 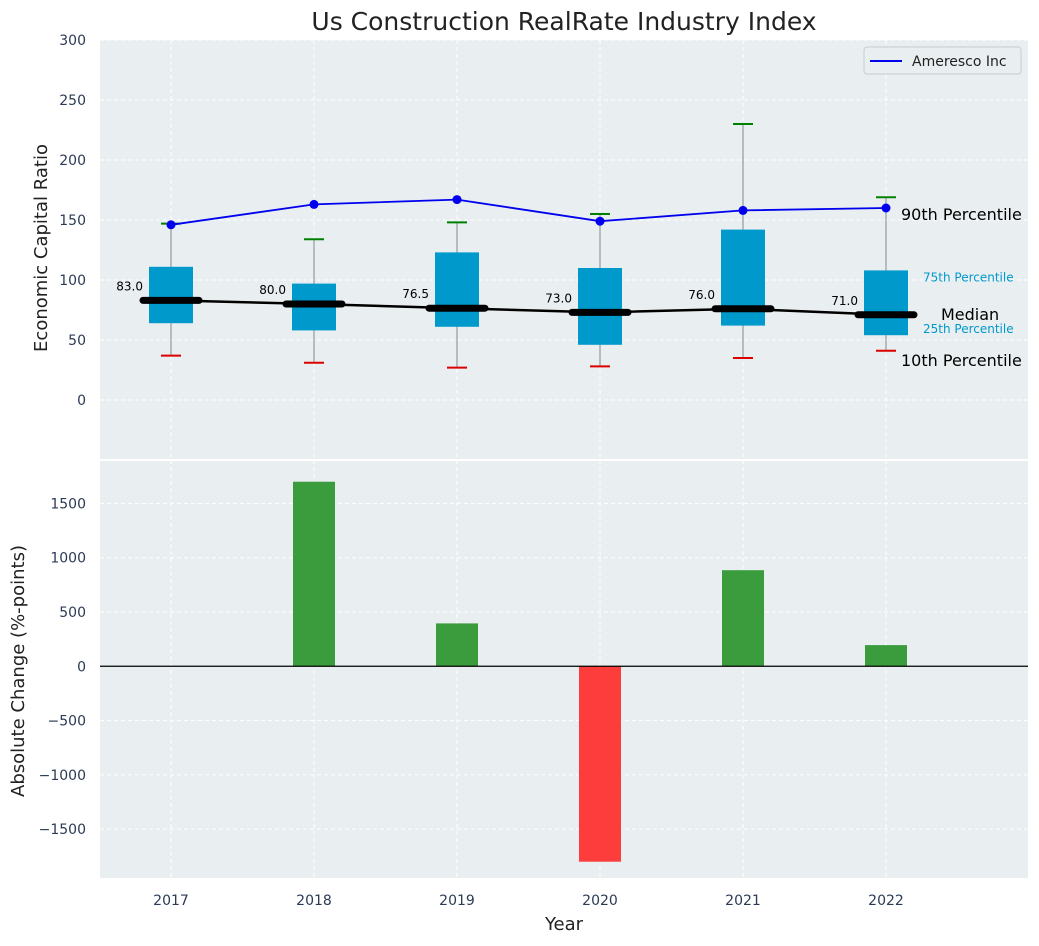 I want to click on top-y-tick-label: 200, so click(x=72, y=161).